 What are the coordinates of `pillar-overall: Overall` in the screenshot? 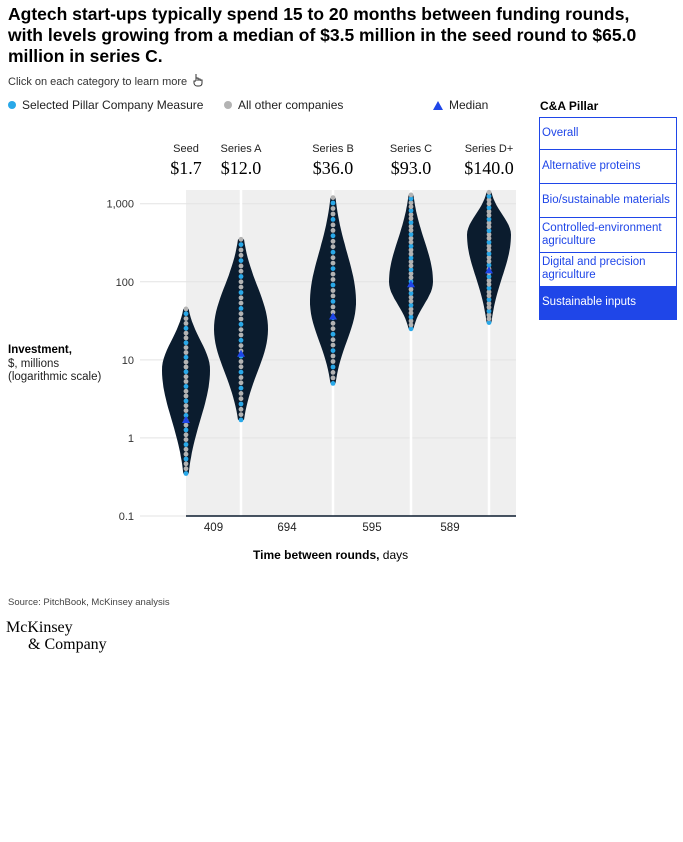 It's located at (608, 133).